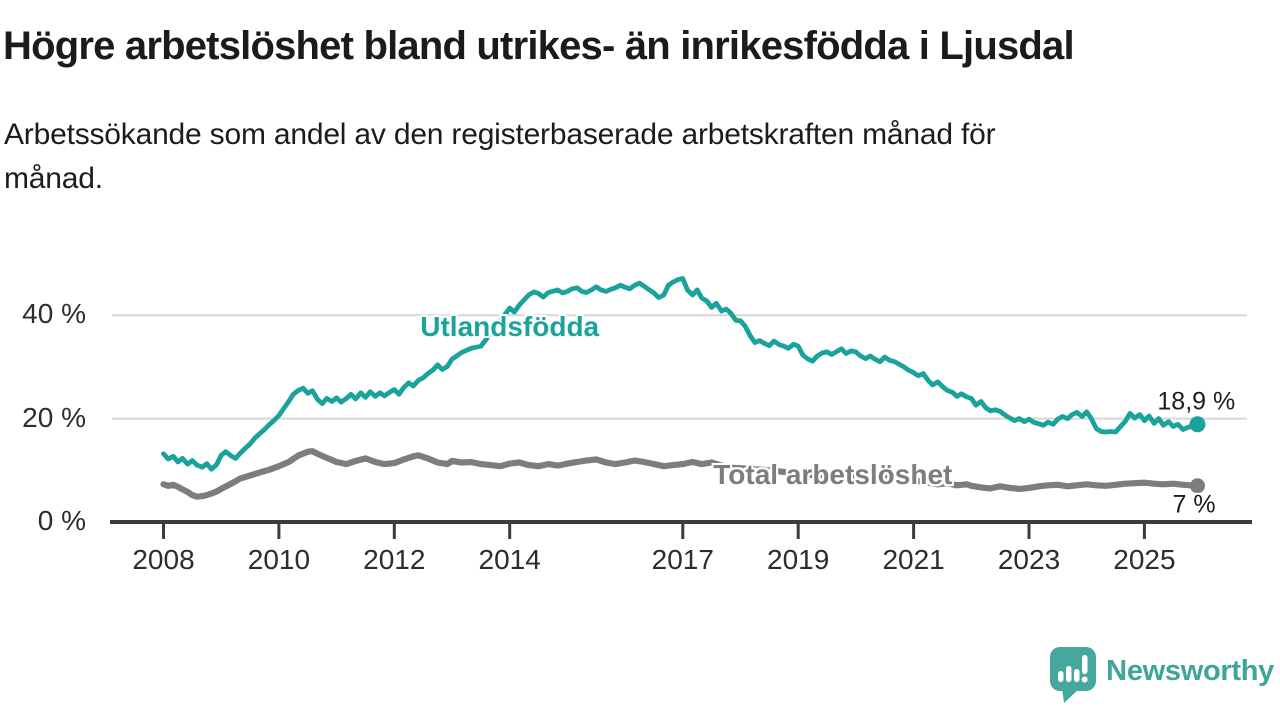 The width and height of the screenshot is (1280, 720). What do you see at coordinates (1144, 559) in the screenshot?
I see `x-tick-label: 2025` at bounding box center [1144, 559].